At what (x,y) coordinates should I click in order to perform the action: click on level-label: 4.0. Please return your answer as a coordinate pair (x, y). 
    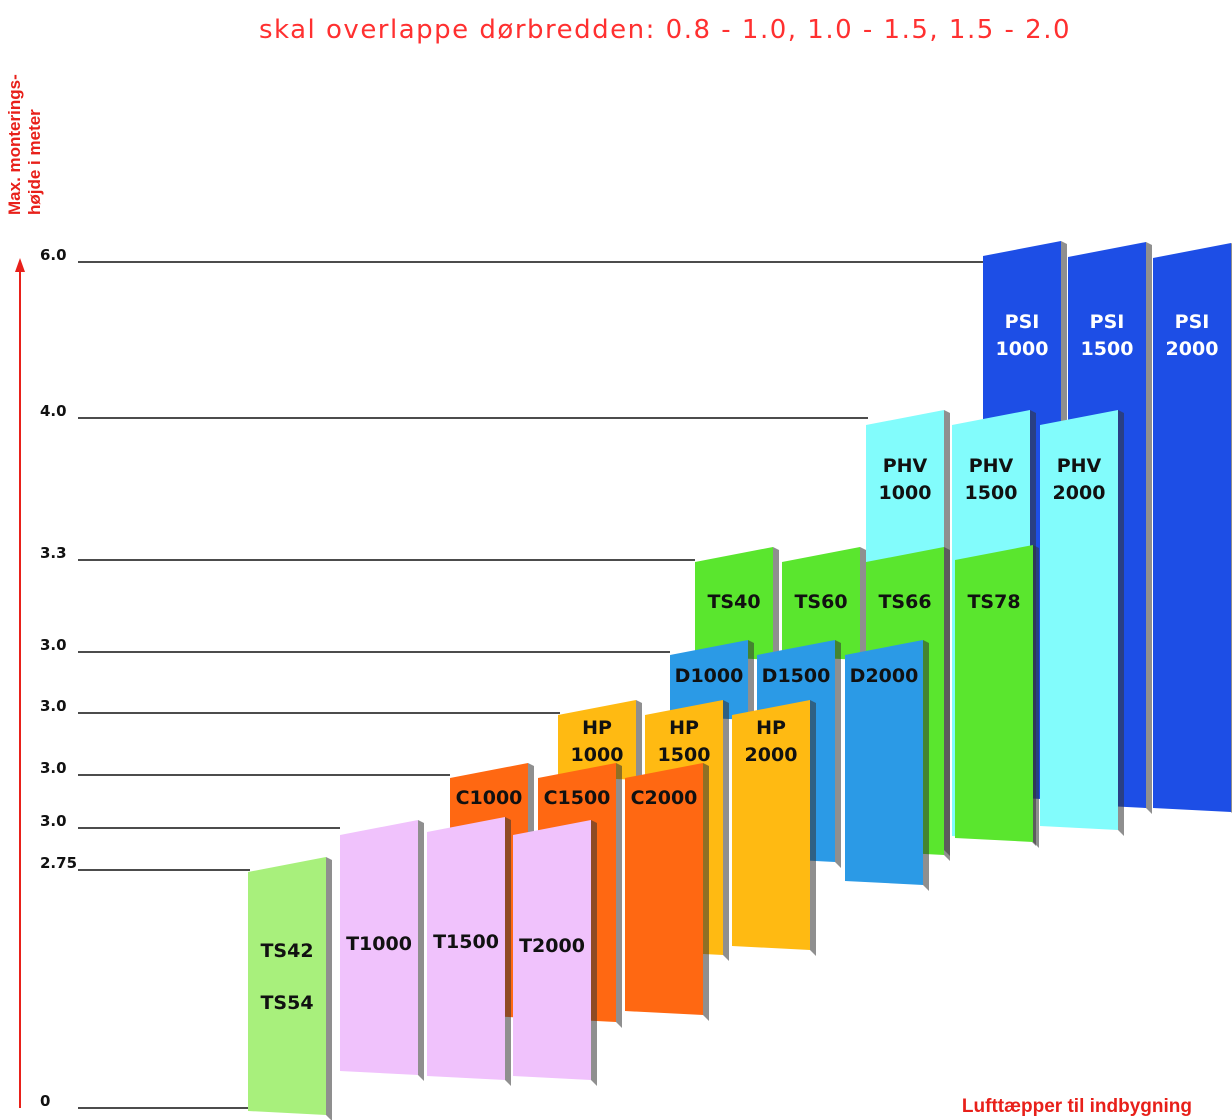
    Looking at the image, I should click on (53, 411).